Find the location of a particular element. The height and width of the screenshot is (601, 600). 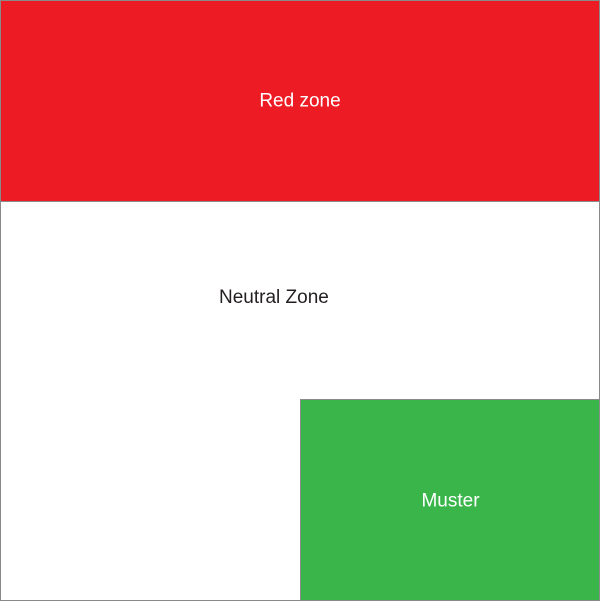

red-zone-label: Red zone is located at coordinates (300, 101).